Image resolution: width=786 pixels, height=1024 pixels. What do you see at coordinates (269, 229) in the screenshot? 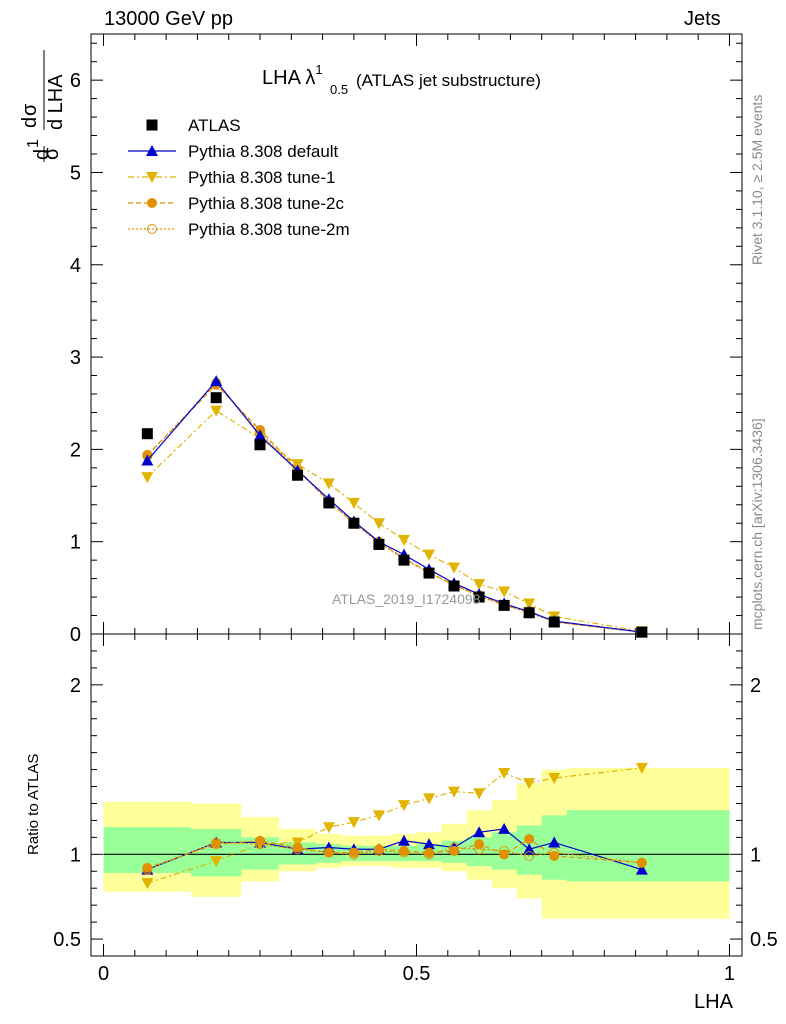
I see `legend-label-pythia-8-308-tune-2m: Pythia 8.308 tune-2m` at bounding box center [269, 229].